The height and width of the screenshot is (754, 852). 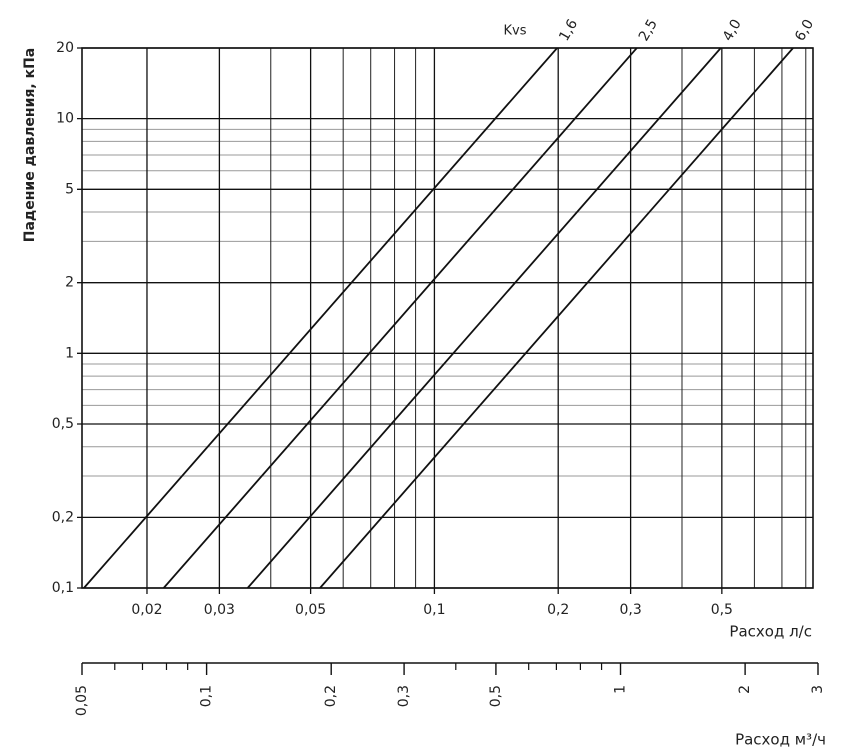 I want to click on legend-title: Kvs, so click(x=515, y=31).